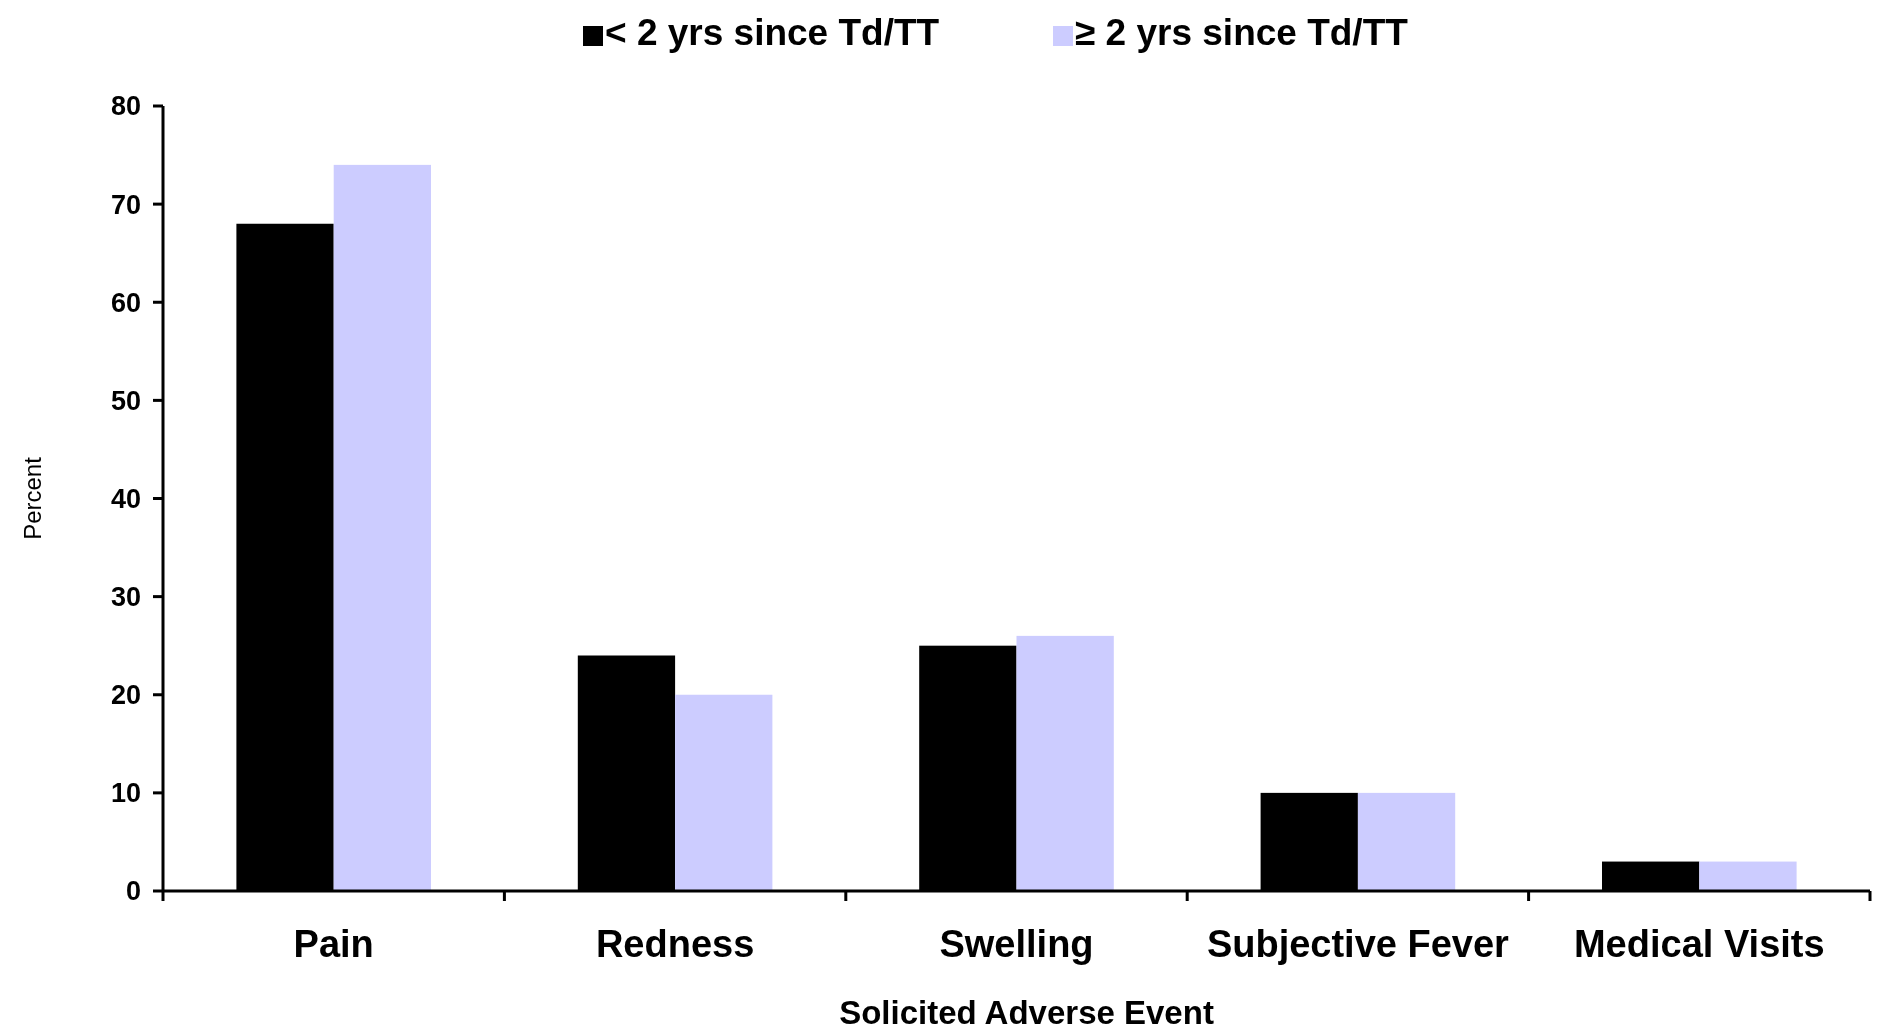 The image size is (1887, 1034). Describe the element at coordinates (125, 106) in the screenshot. I see `y-tick-label: 80` at that location.